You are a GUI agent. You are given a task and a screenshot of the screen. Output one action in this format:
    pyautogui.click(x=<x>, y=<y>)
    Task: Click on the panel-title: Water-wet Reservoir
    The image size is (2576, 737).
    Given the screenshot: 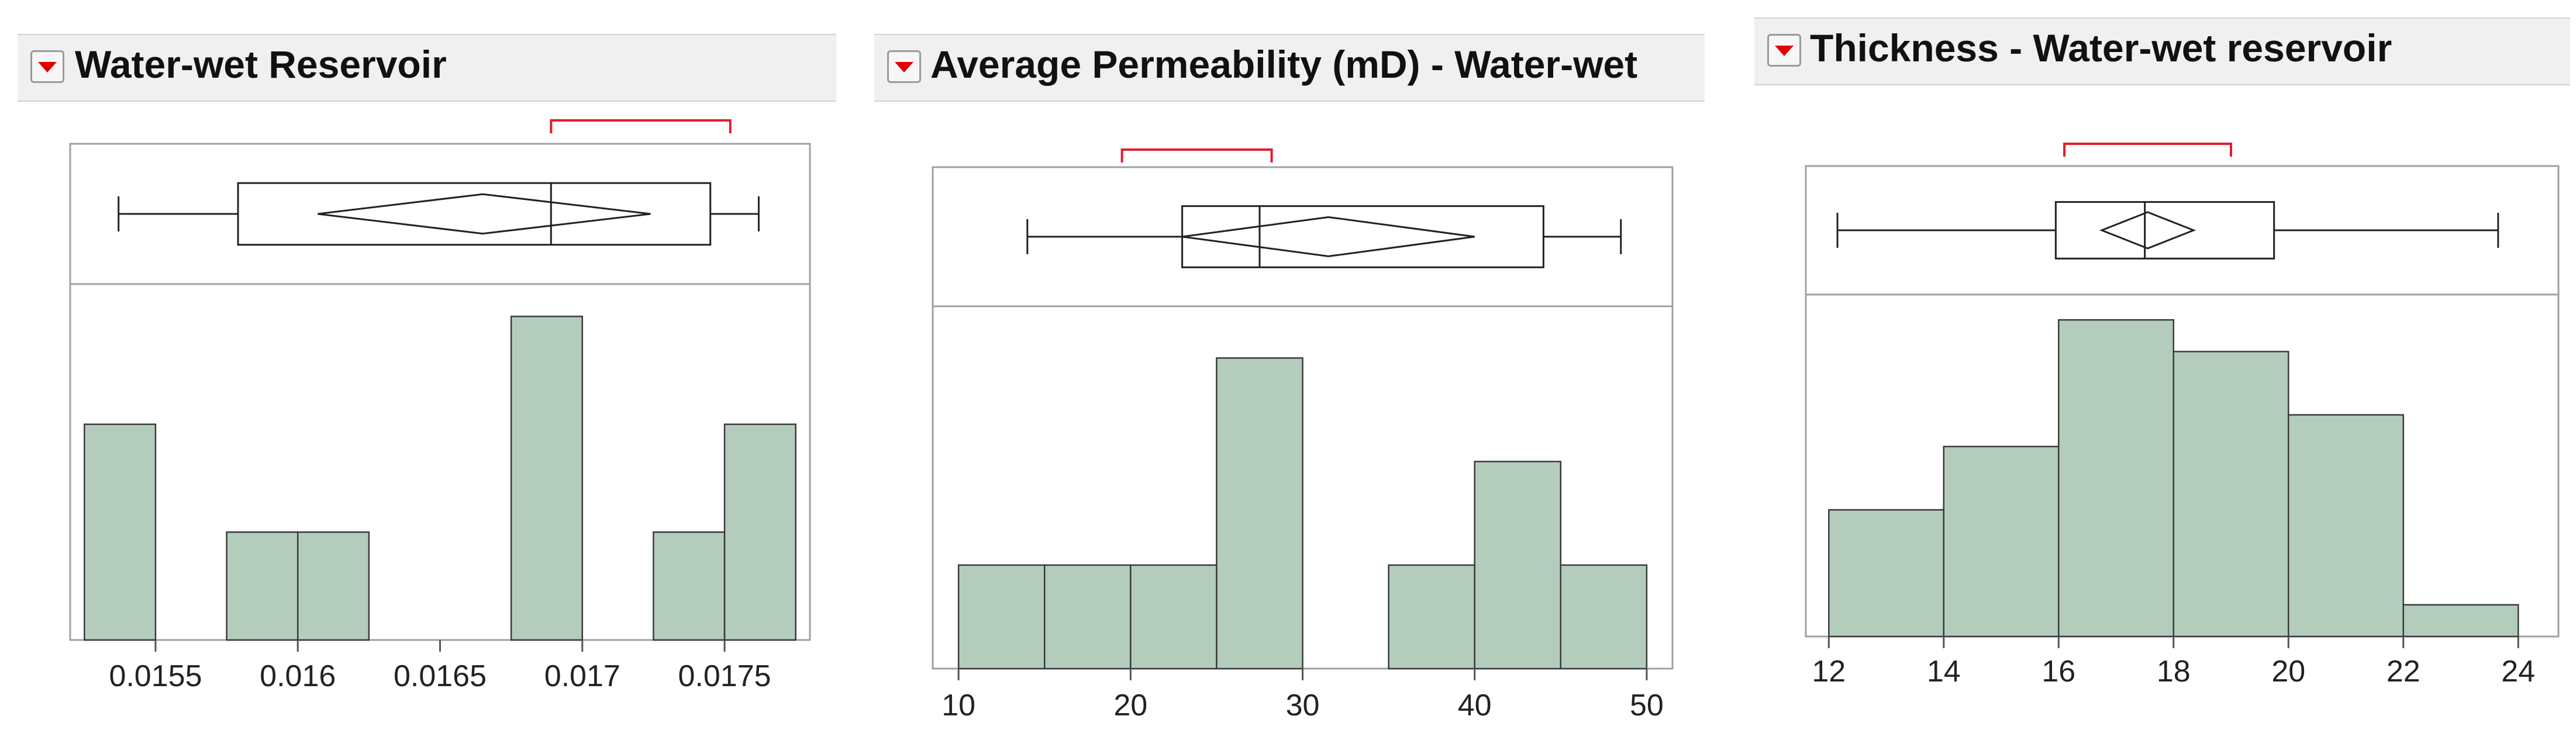 What is the action you would take?
    pyautogui.click(x=261, y=65)
    